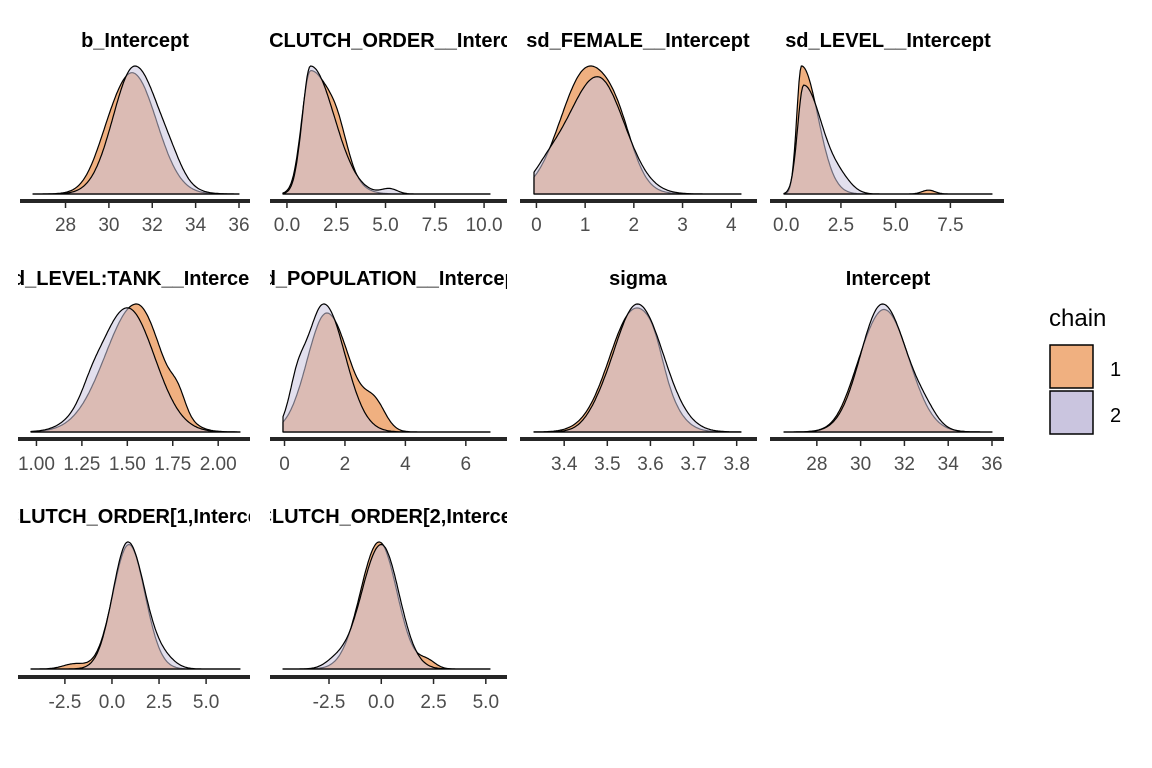  What do you see at coordinates (888, 41) in the screenshot?
I see `panel-title: sd_LEVEL__Intercept` at bounding box center [888, 41].